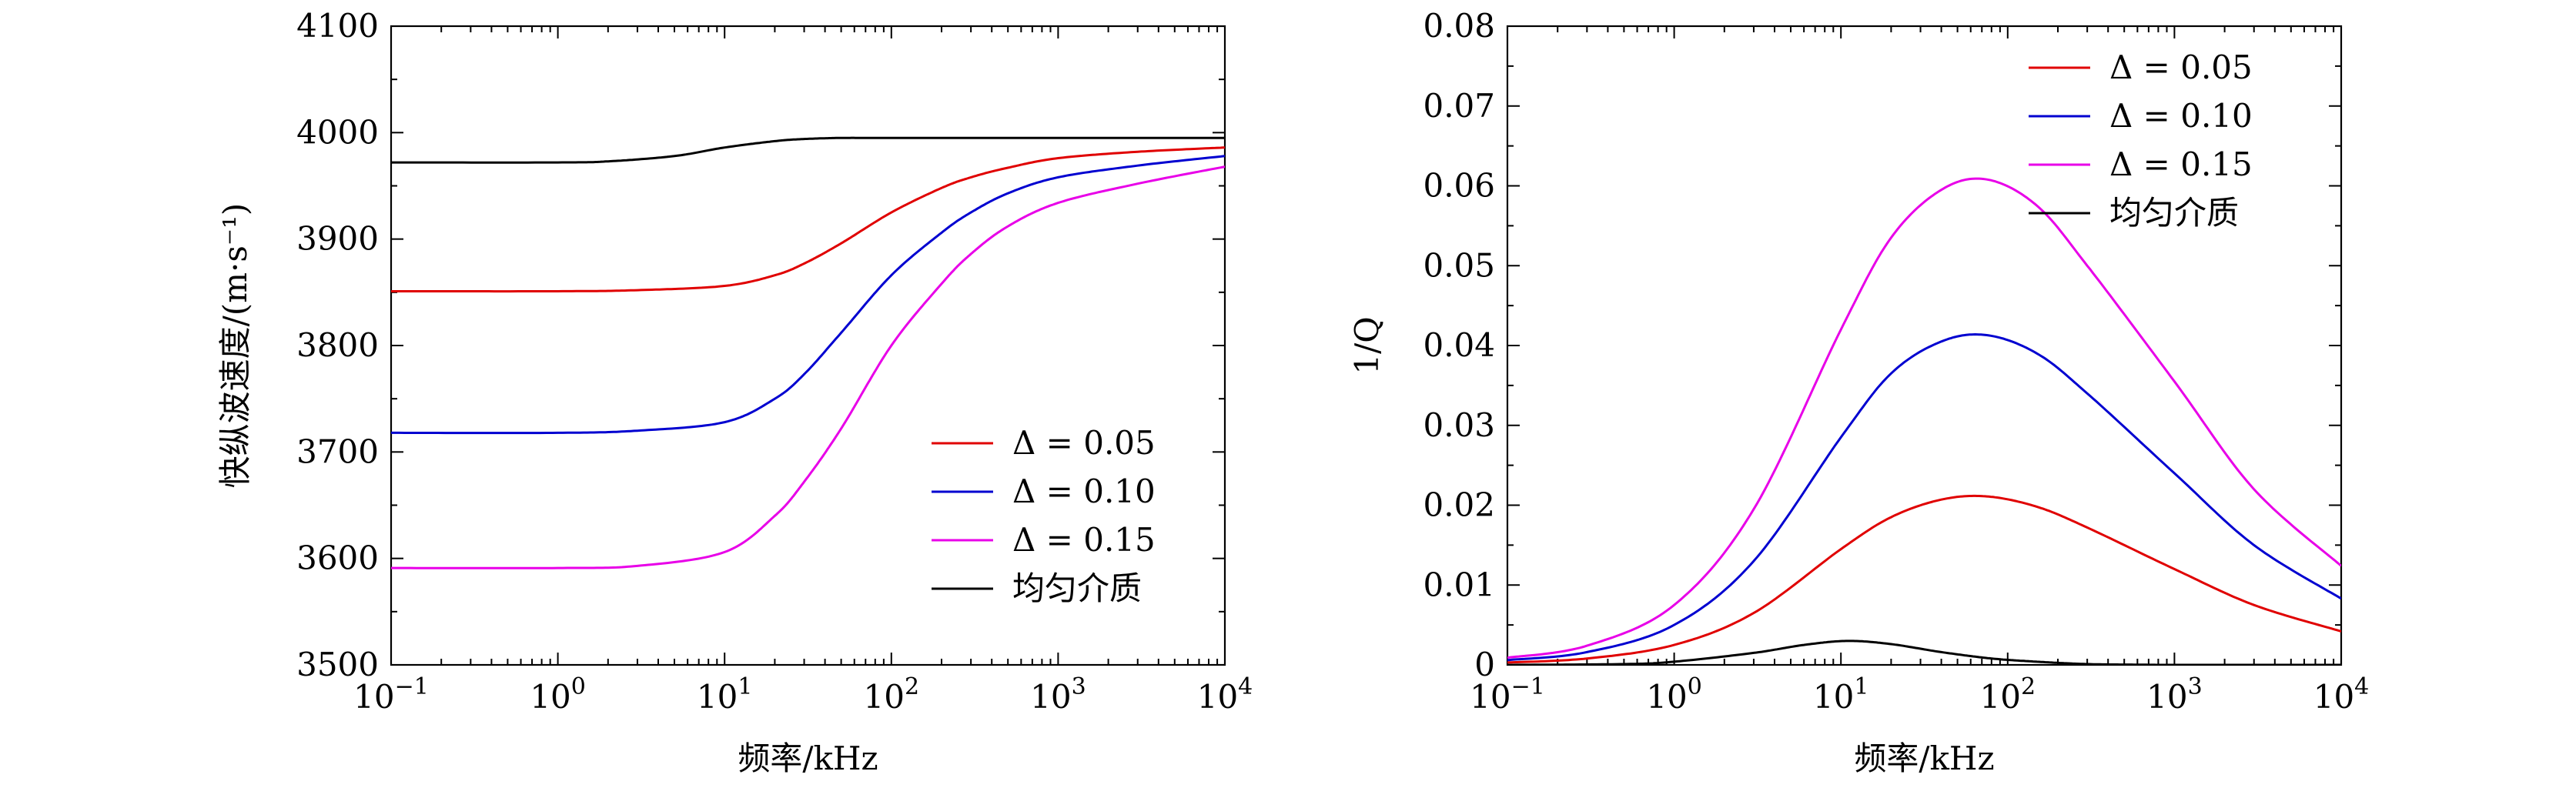  What do you see at coordinates (1459, 186) in the screenshot?
I see `y-tick-label: 0.06` at bounding box center [1459, 186].